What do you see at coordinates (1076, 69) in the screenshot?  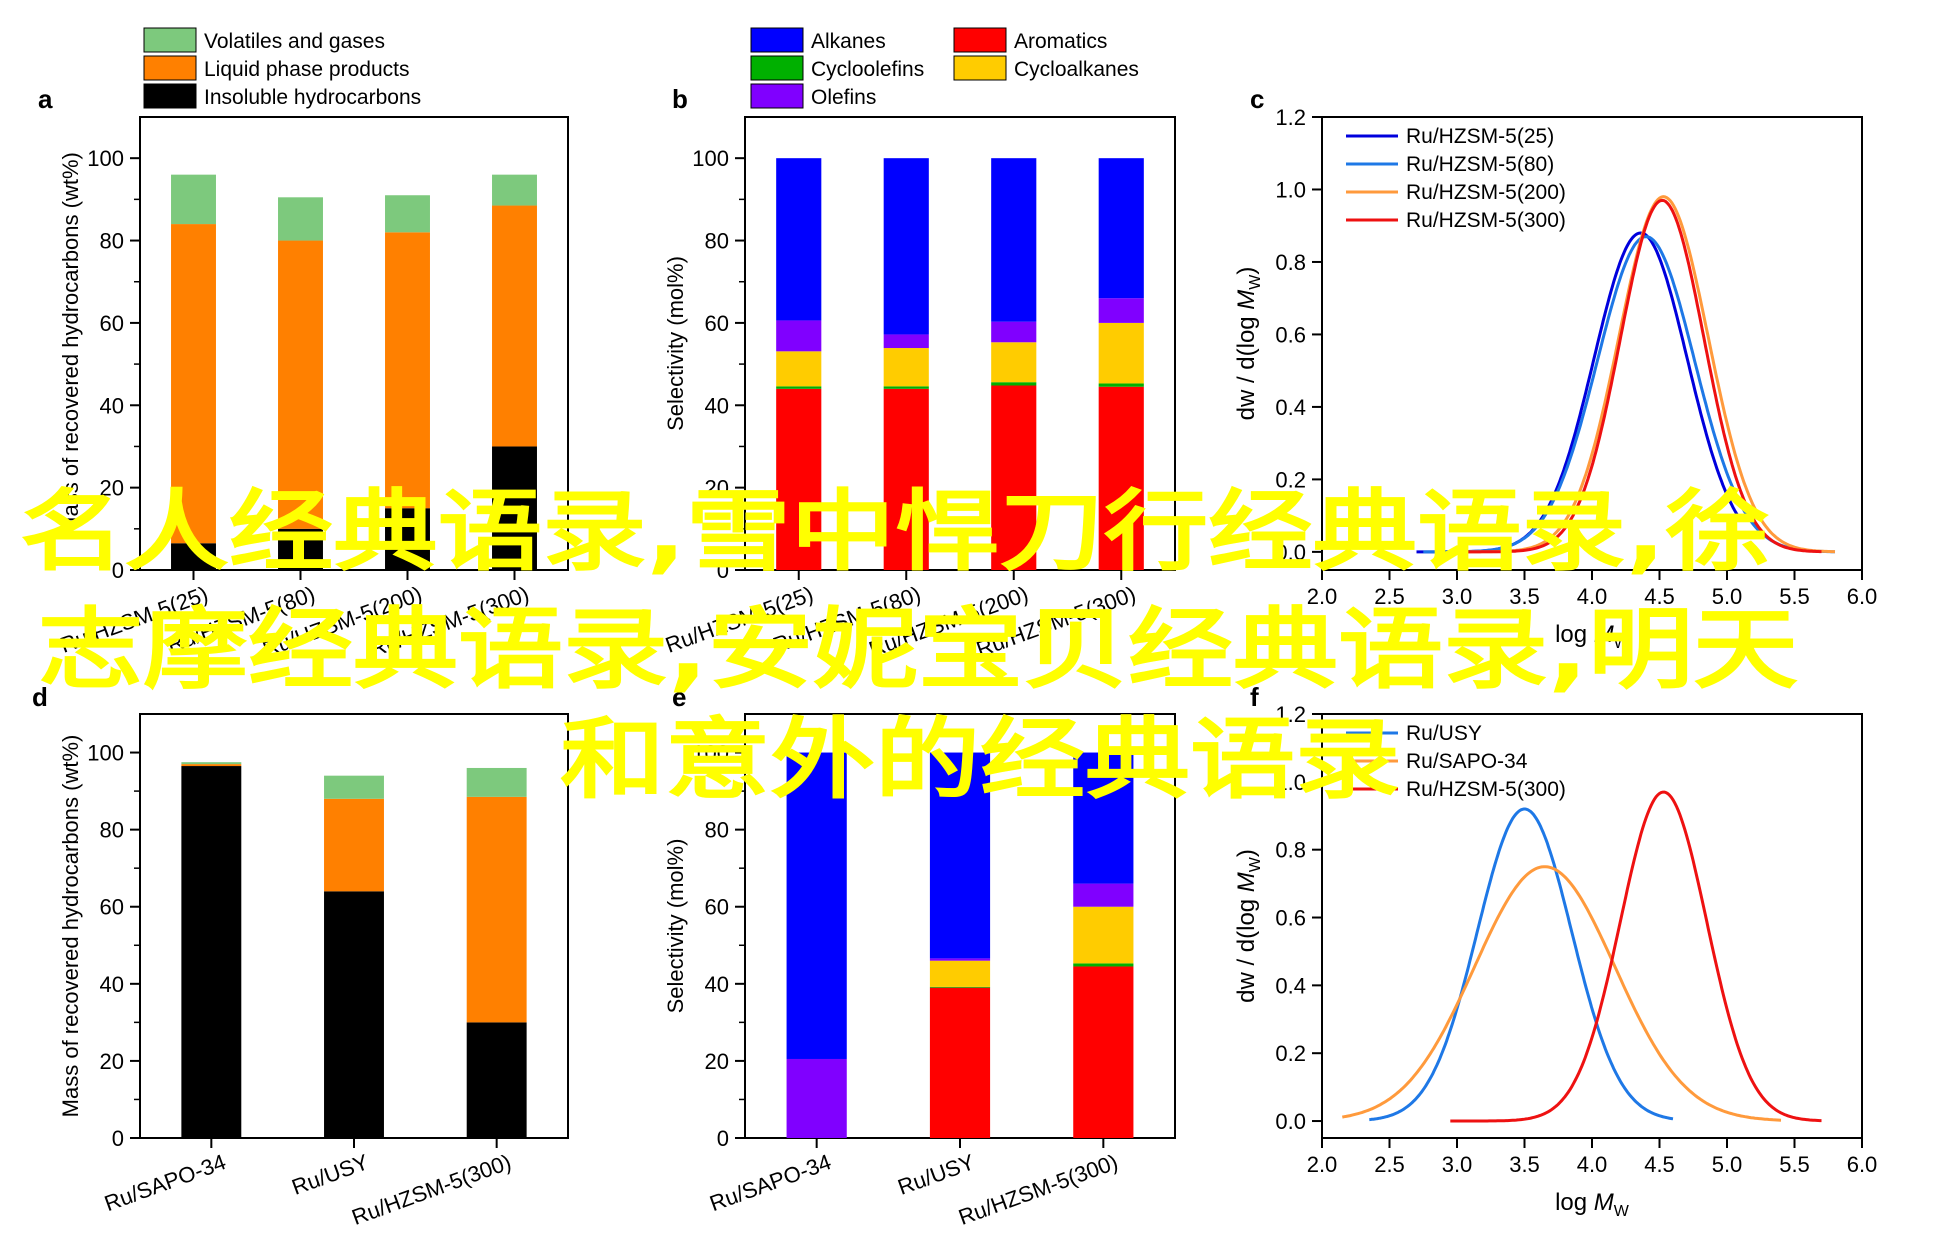 I see `legend-label: Cycloalkanes` at bounding box center [1076, 69].